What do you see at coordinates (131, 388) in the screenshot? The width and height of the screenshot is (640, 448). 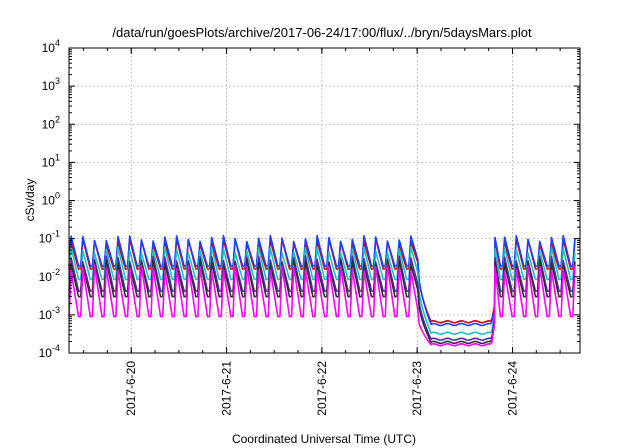 I see `x-tick-label: 2017-6-20` at bounding box center [131, 388].